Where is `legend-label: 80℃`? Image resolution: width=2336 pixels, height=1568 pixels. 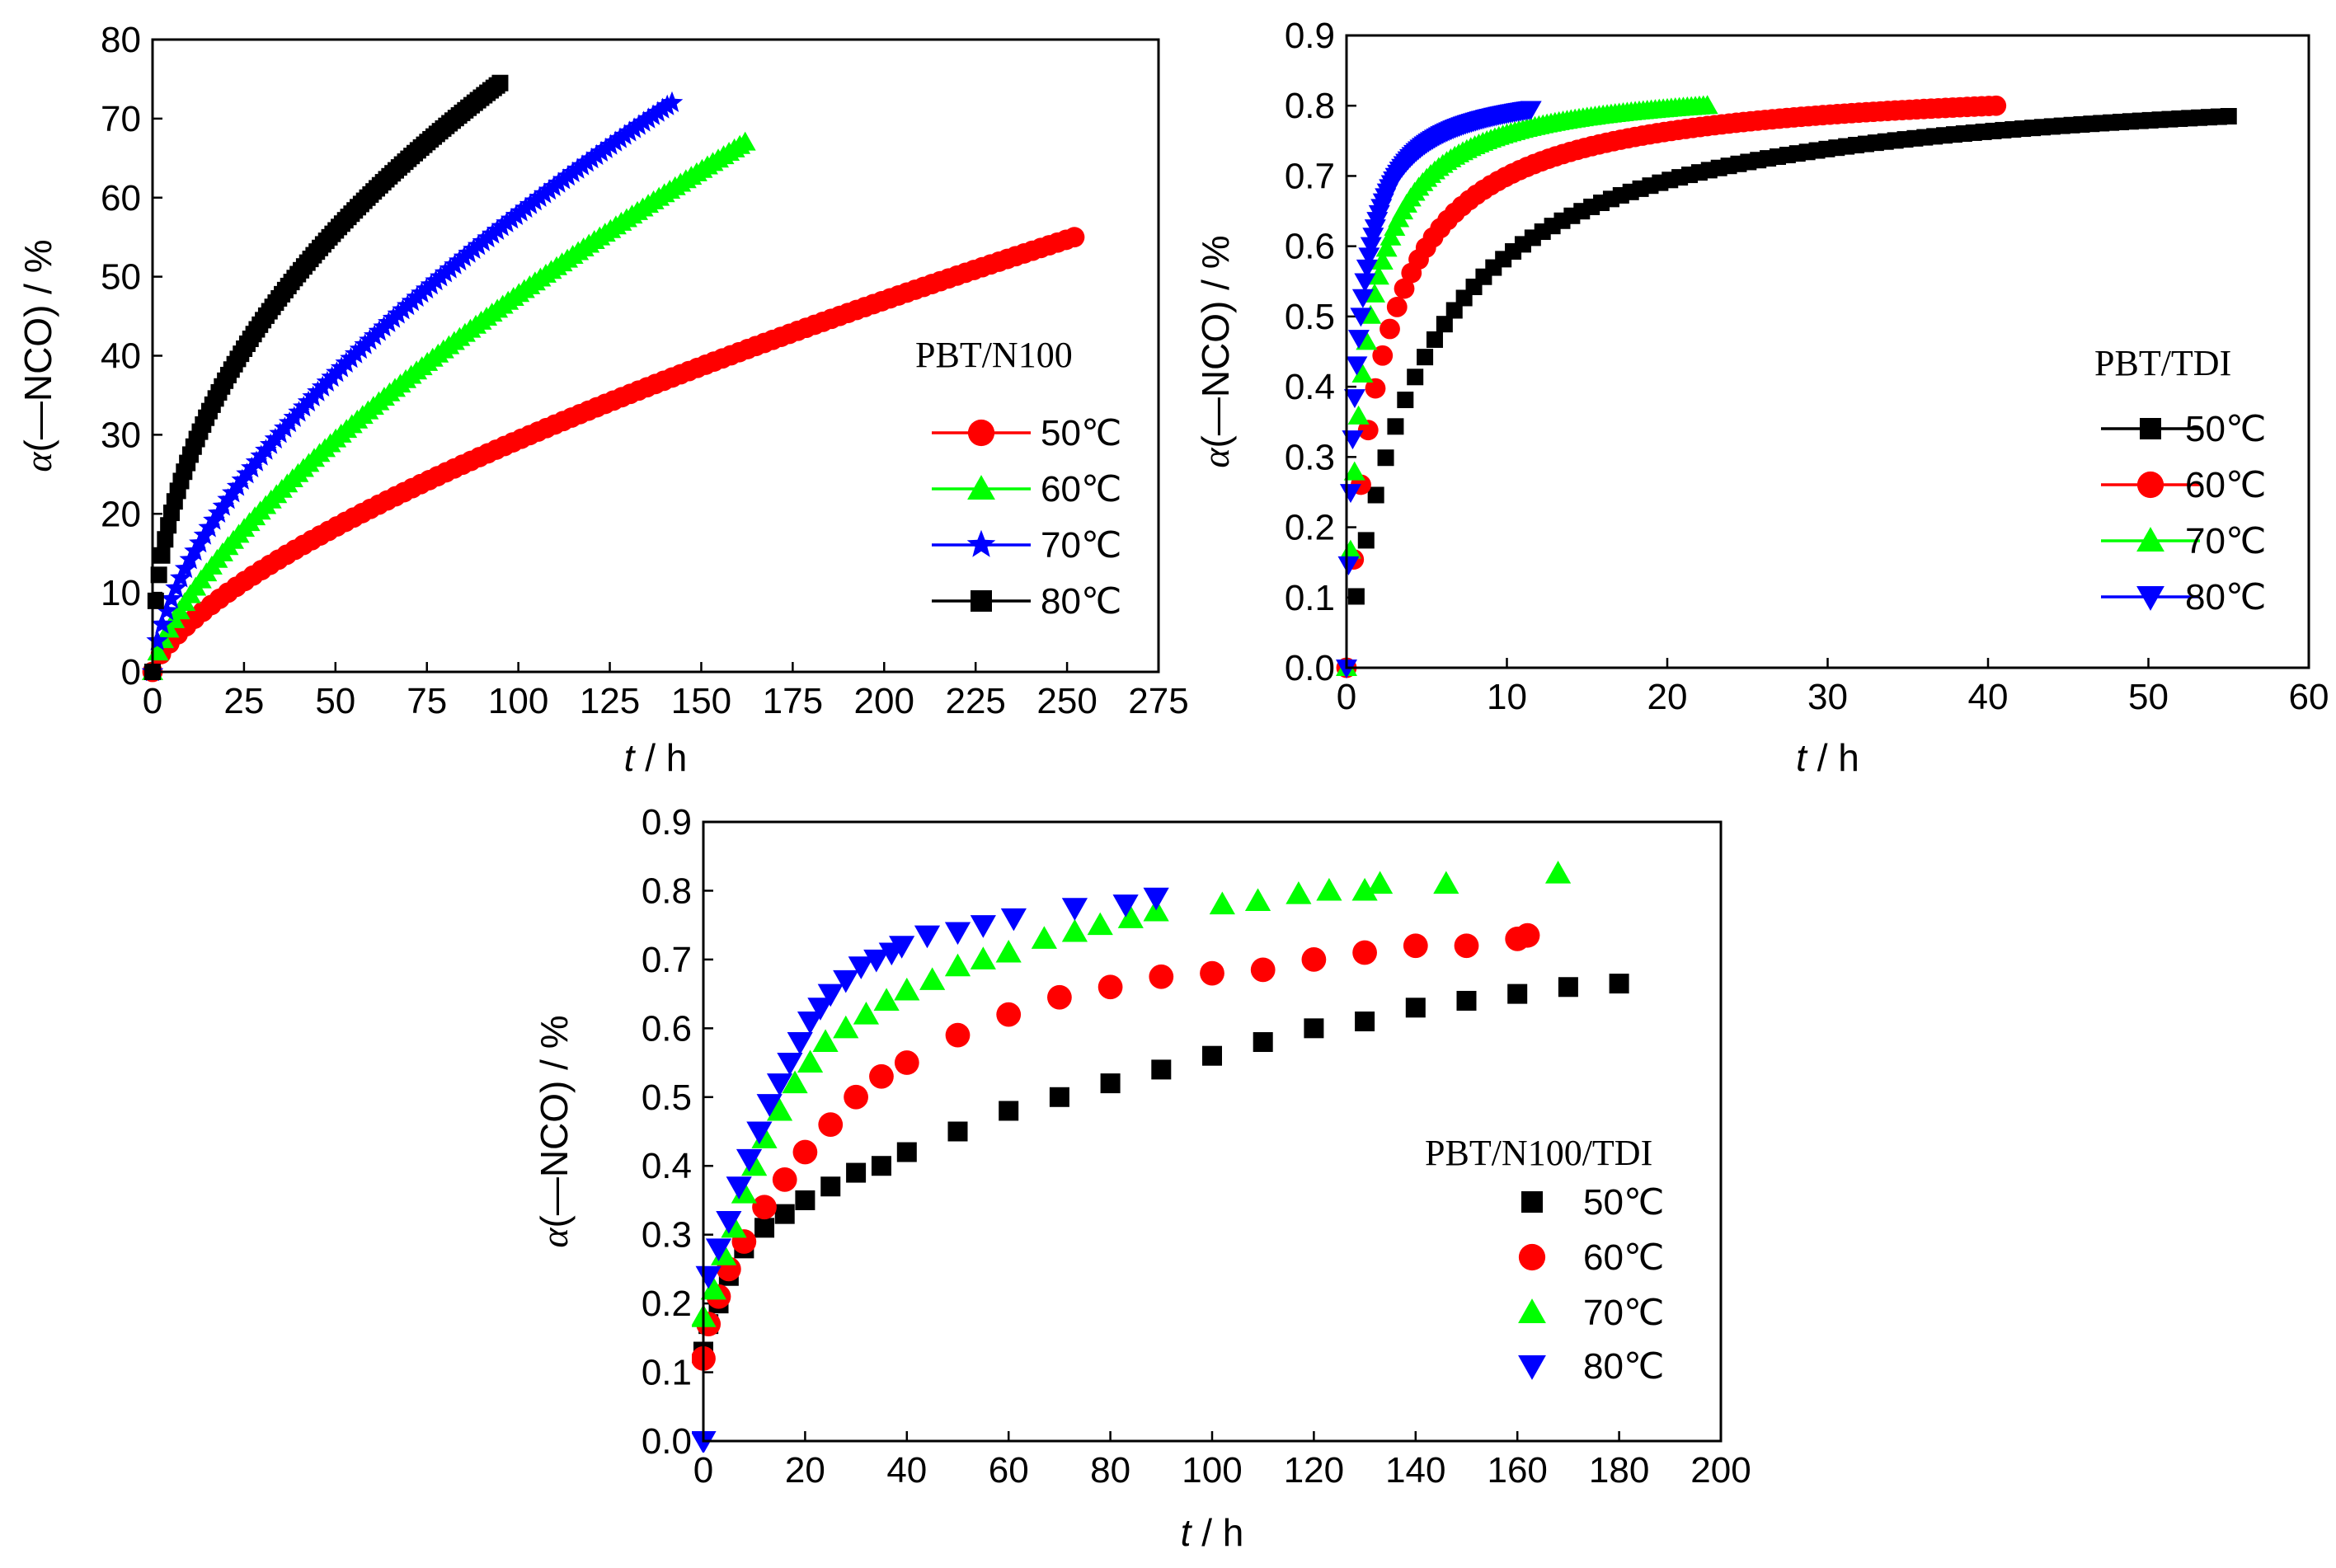 legend-label: 80℃ is located at coordinates (2225, 597).